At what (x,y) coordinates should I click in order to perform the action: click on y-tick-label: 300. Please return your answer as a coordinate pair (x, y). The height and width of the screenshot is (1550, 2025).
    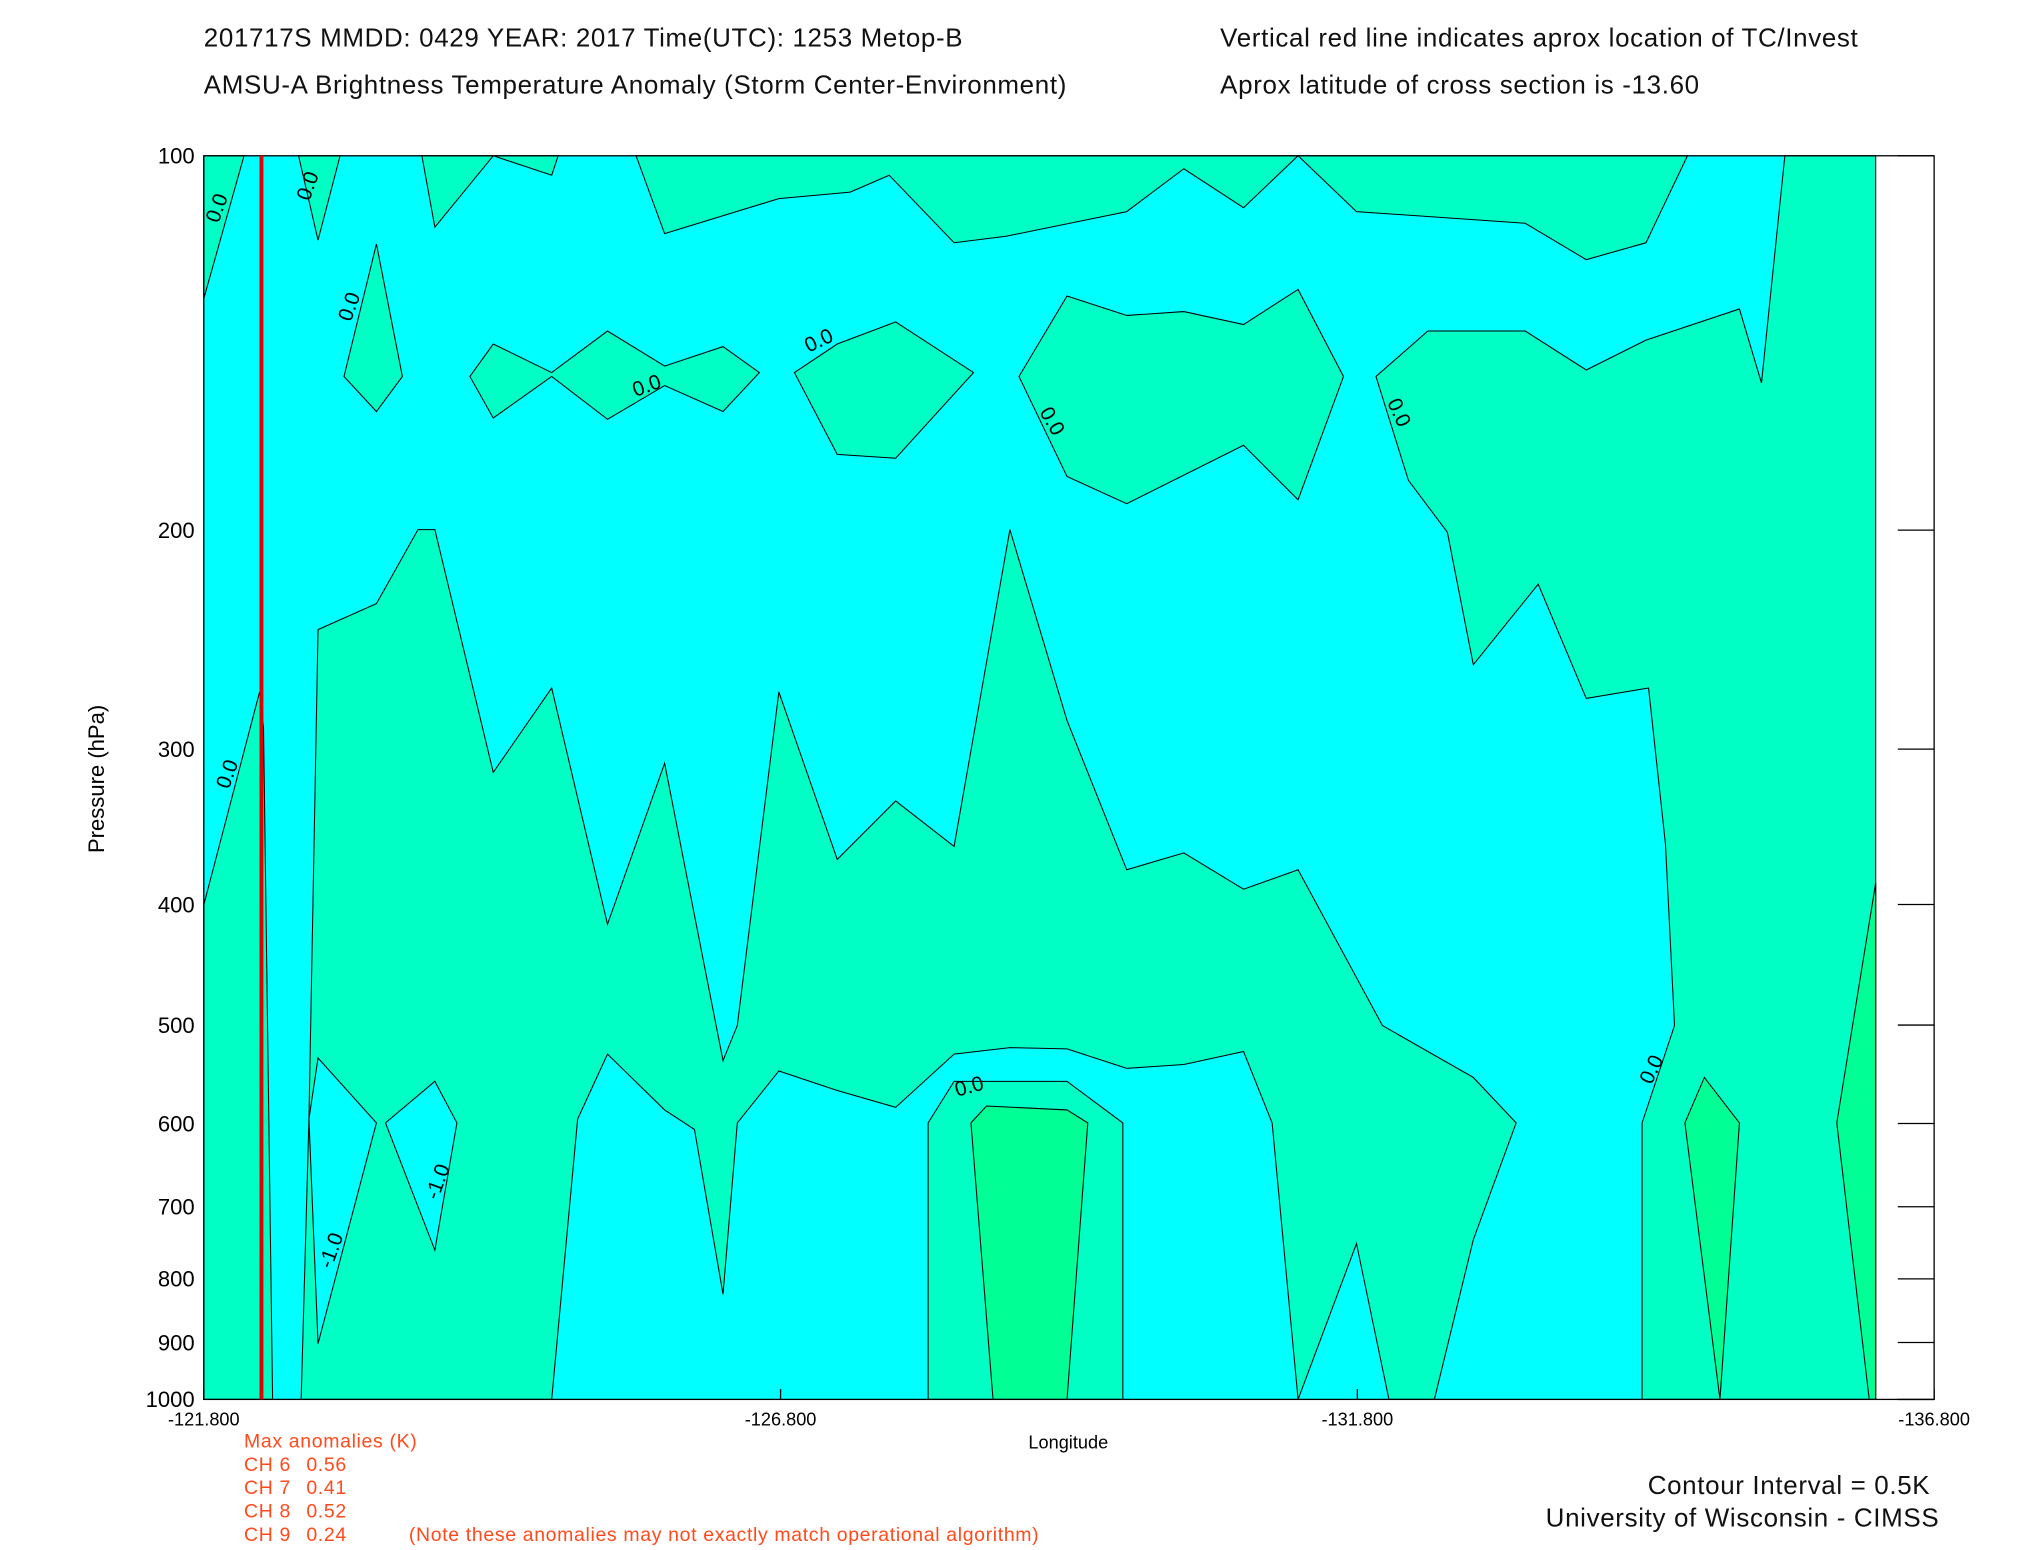
    Looking at the image, I should click on (176, 749).